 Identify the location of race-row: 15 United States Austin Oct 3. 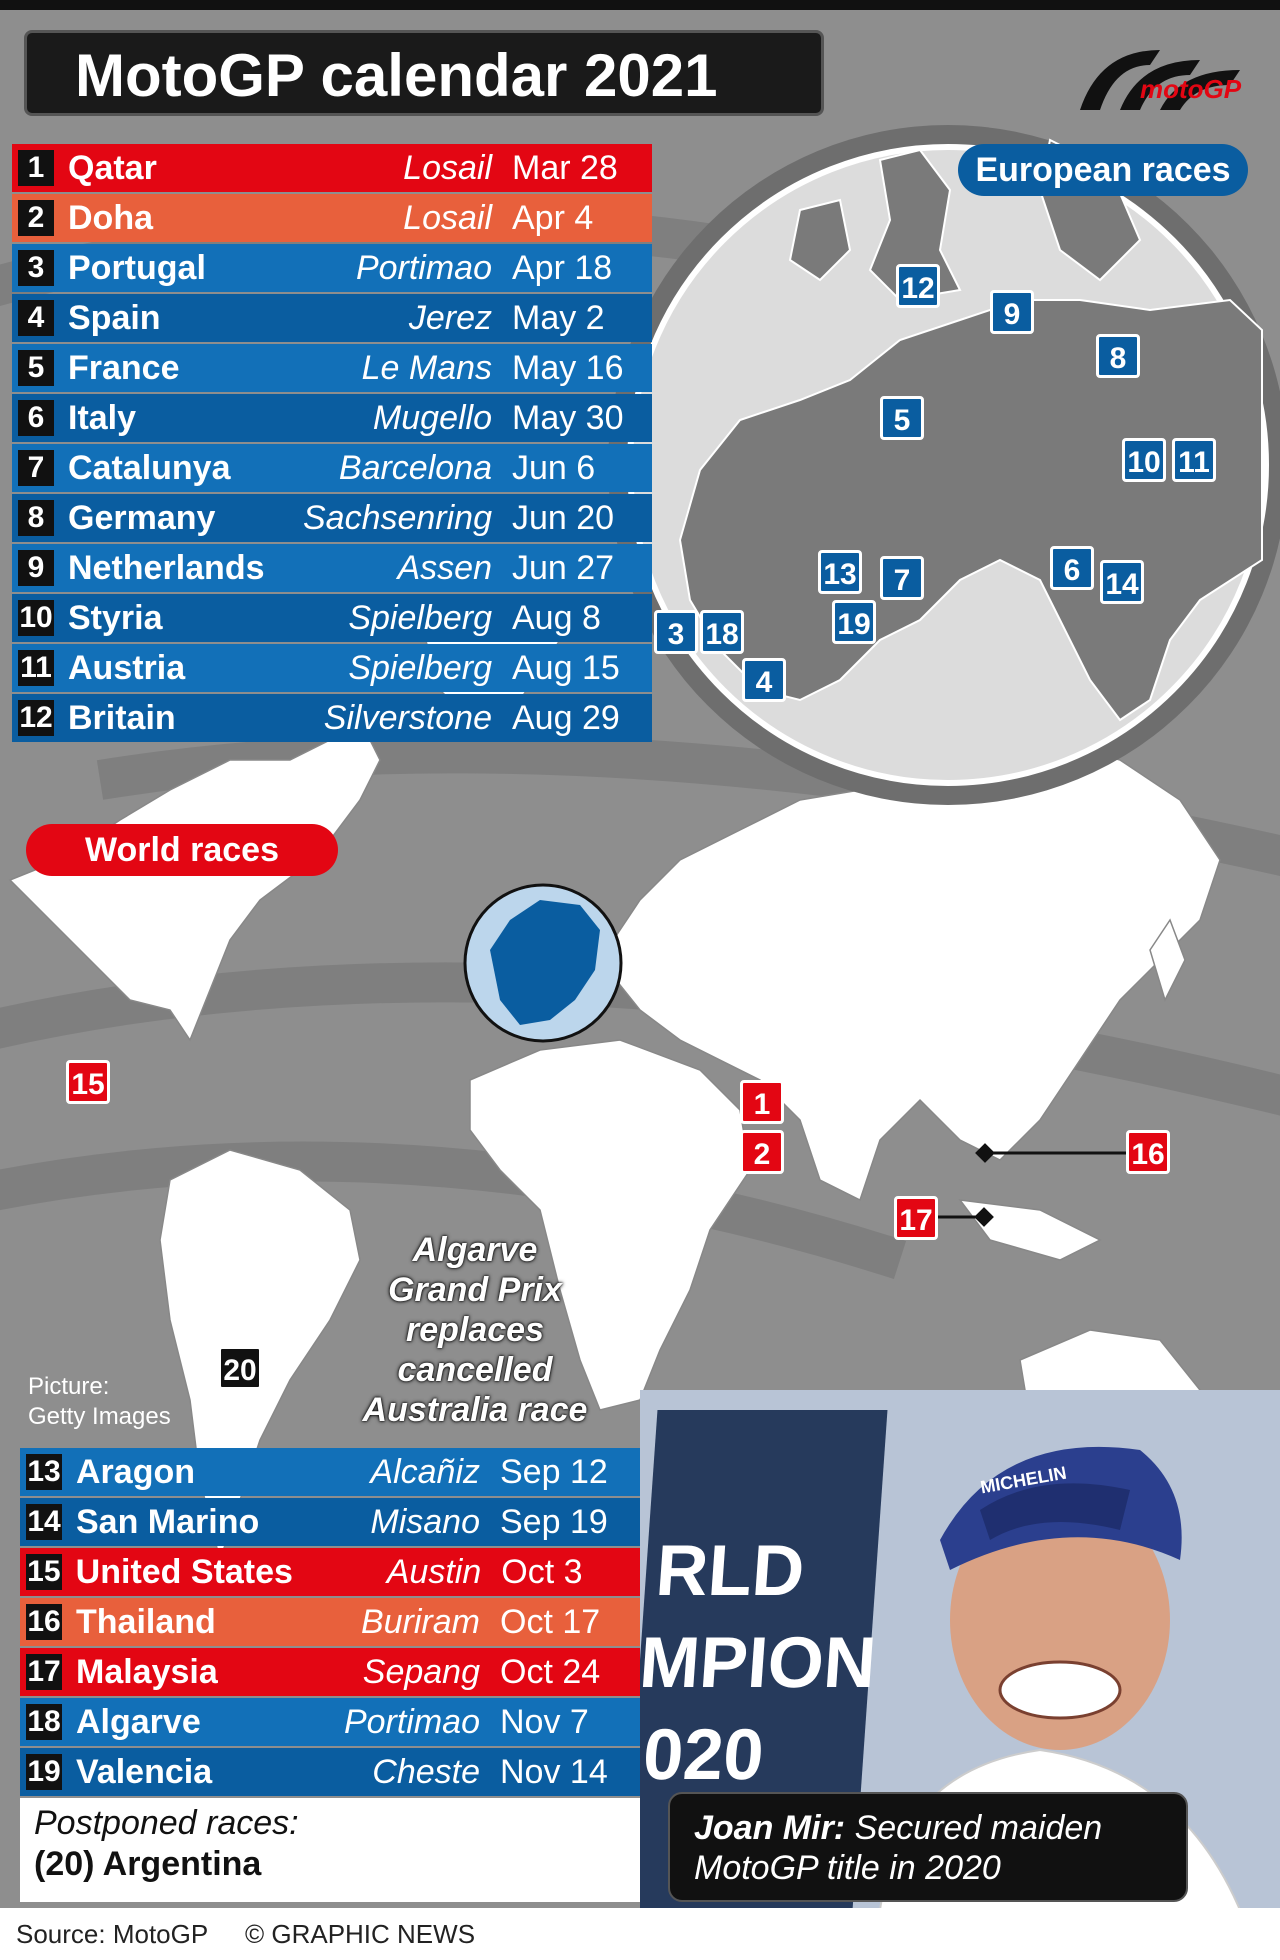
(330, 1572).